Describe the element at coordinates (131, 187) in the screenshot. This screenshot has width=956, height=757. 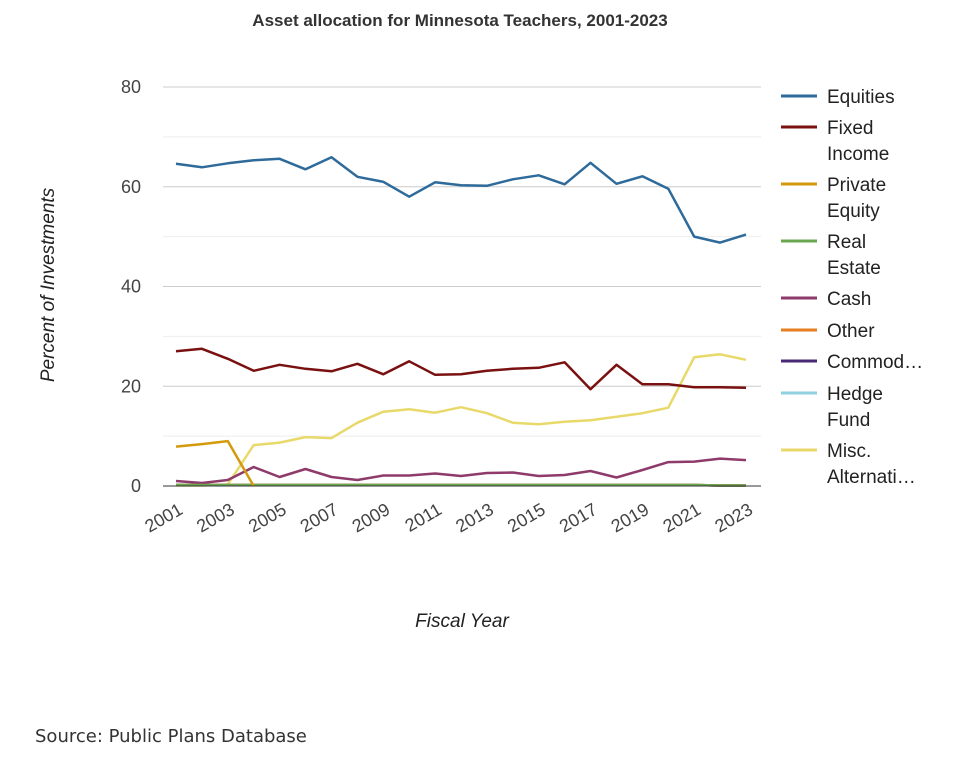
I see `y-tick-label: 60` at that location.